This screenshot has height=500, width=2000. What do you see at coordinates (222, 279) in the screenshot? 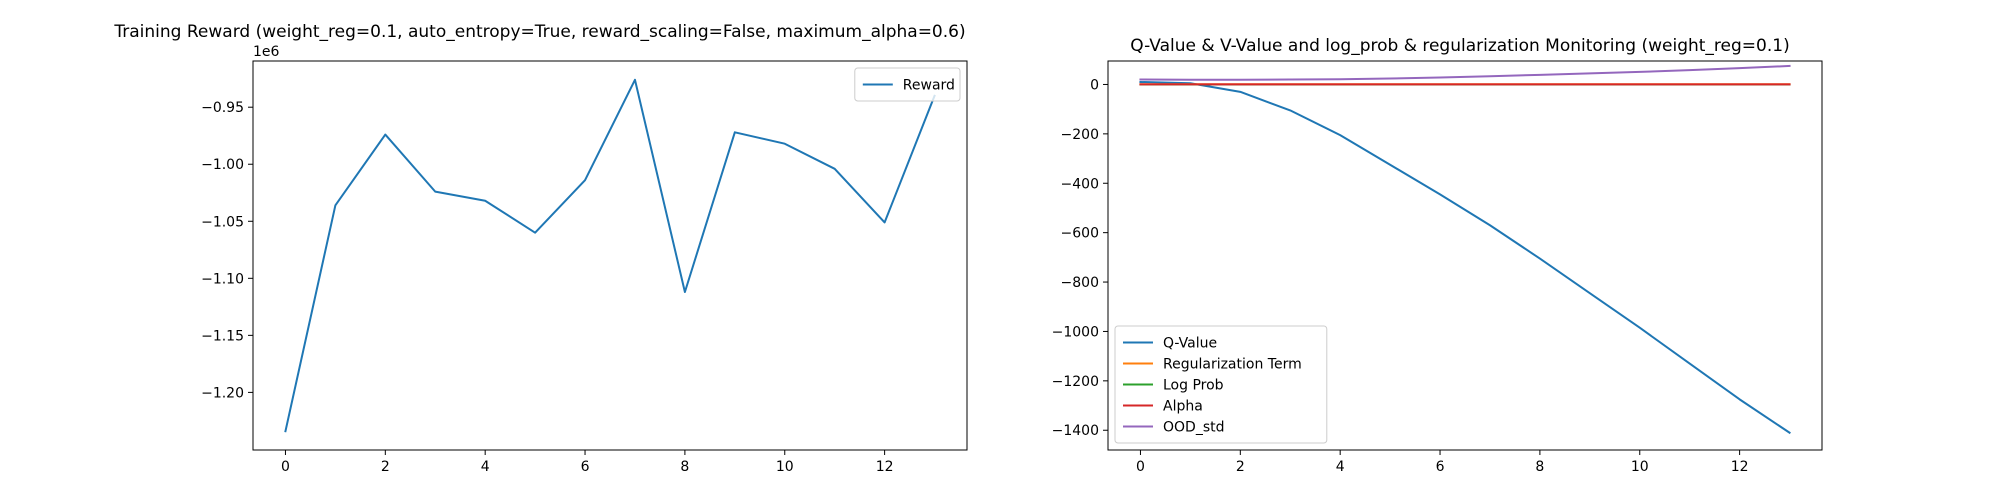
I see `reward-y-tick-label: −1.10` at bounding box center [222, 279].